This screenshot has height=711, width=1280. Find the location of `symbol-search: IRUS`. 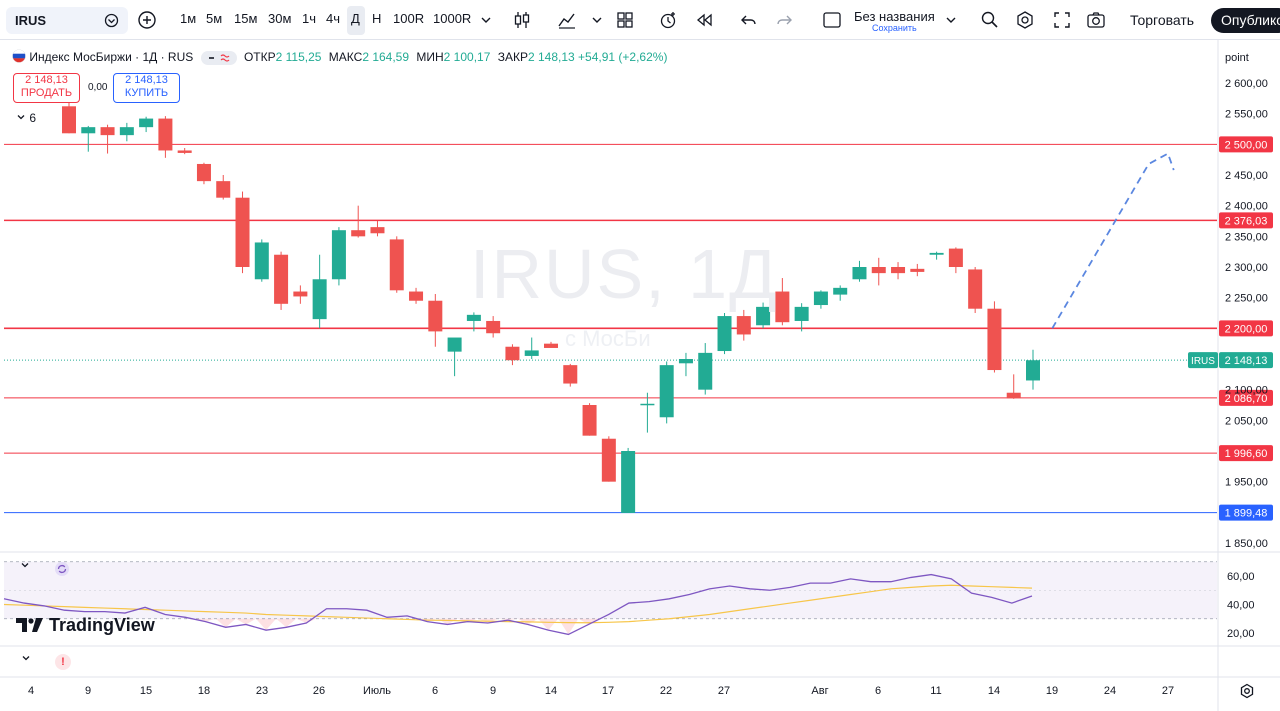

symbol-search: IRUS is located at coordinates (67, 20).